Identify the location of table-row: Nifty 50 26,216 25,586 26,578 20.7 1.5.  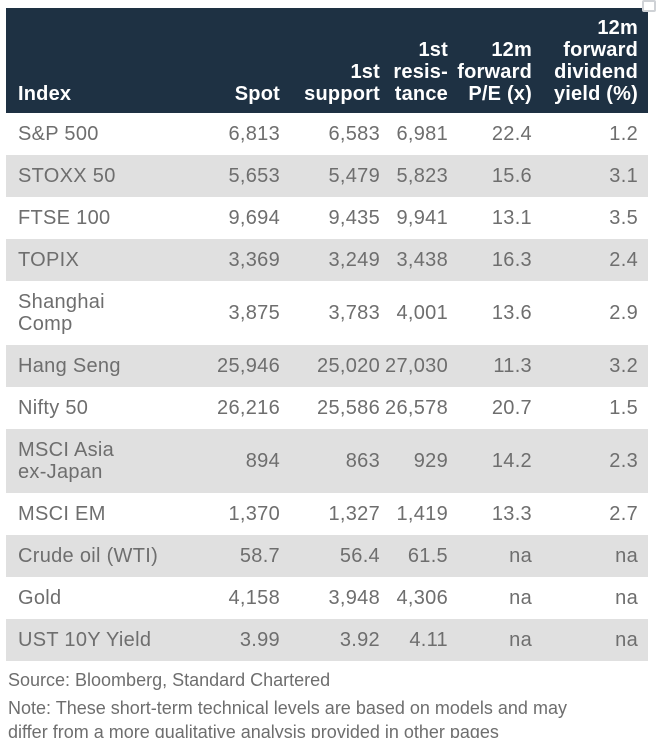
(327, 408).